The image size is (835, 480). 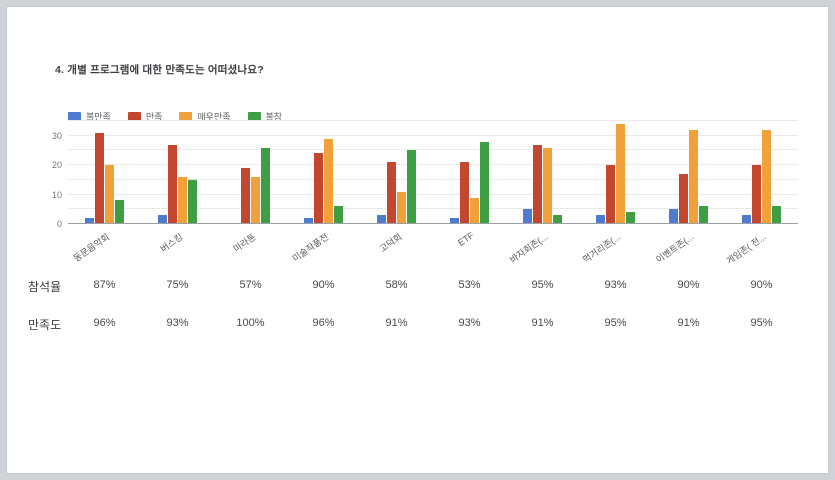 What do you see at coordinates (465, 239) in the screenshot?
I see `x-category-label: ETF` at bounding box center [465, 239].